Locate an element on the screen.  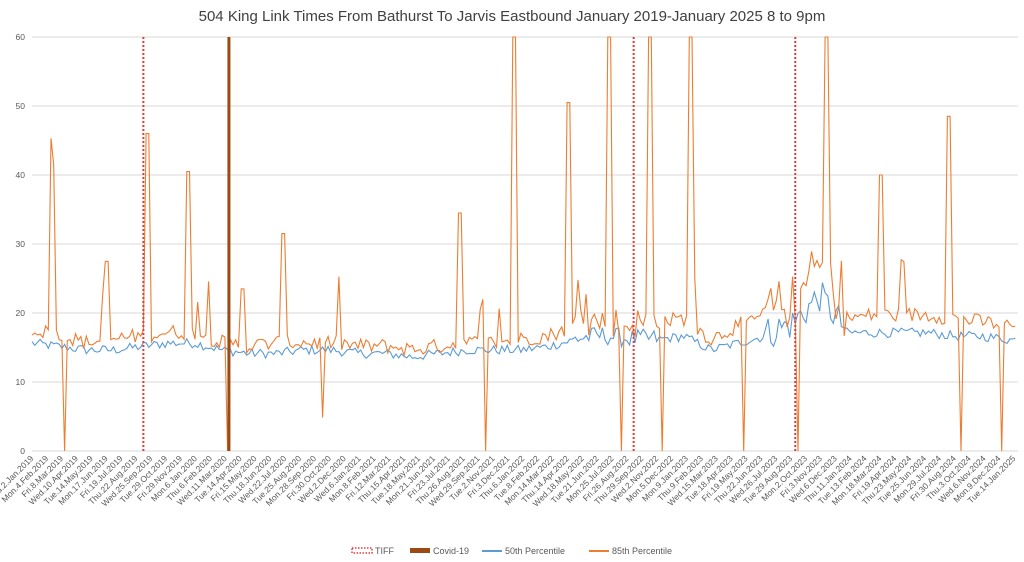
y-tick-label: 30 is located at coordinates (21, 244).